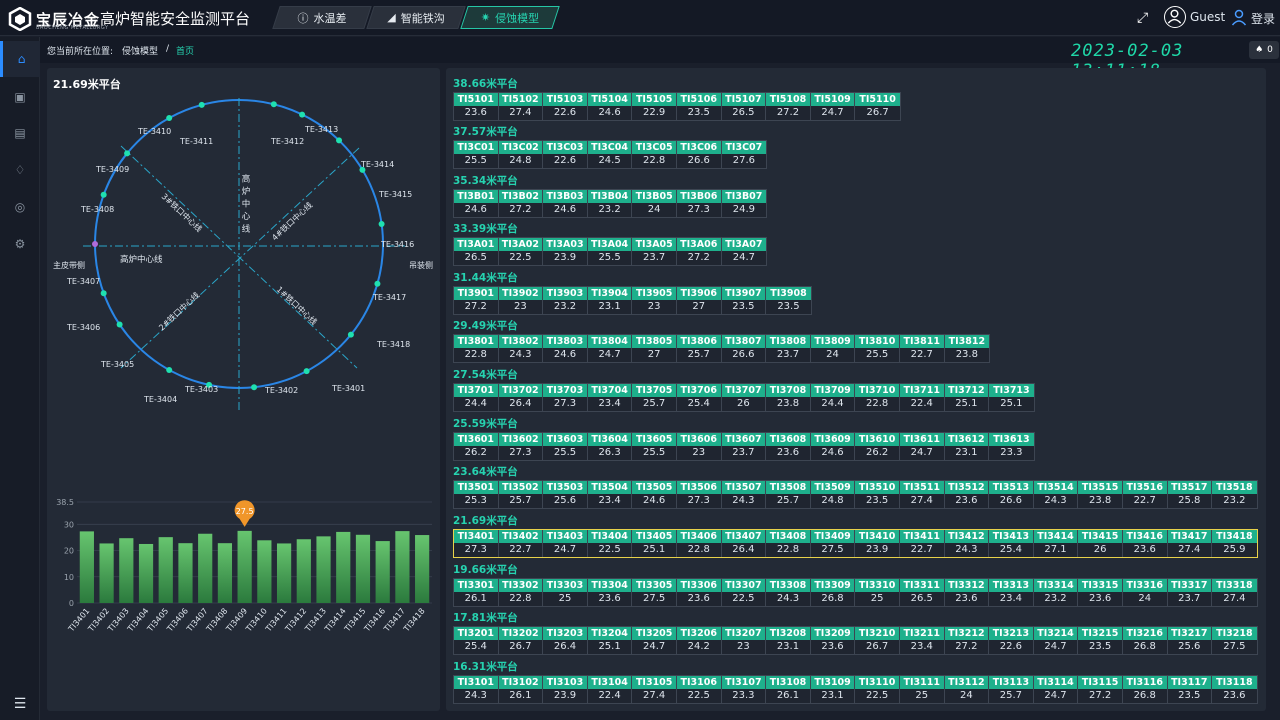  What do you see at coordinates (565, 543) in the screenshot?
I see `sensor-cell: TI3403 24.7` at bounding box center [565, 543].